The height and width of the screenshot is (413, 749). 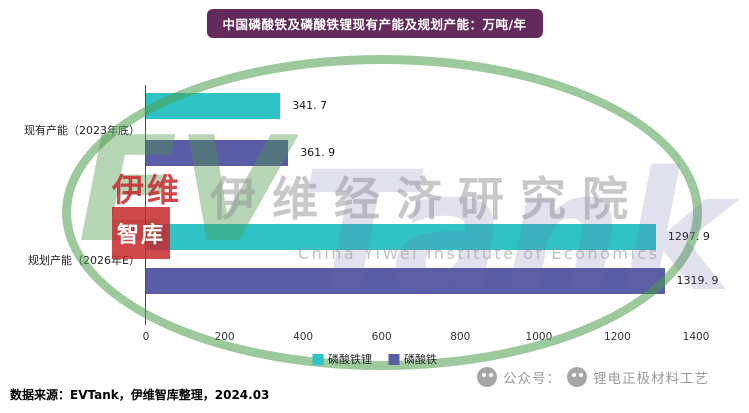 What do you see at coordinates (84, 260) in the screenshot?
I see `y-category-label: 规划产能（2026年E）` at bounding box center [84, 260].